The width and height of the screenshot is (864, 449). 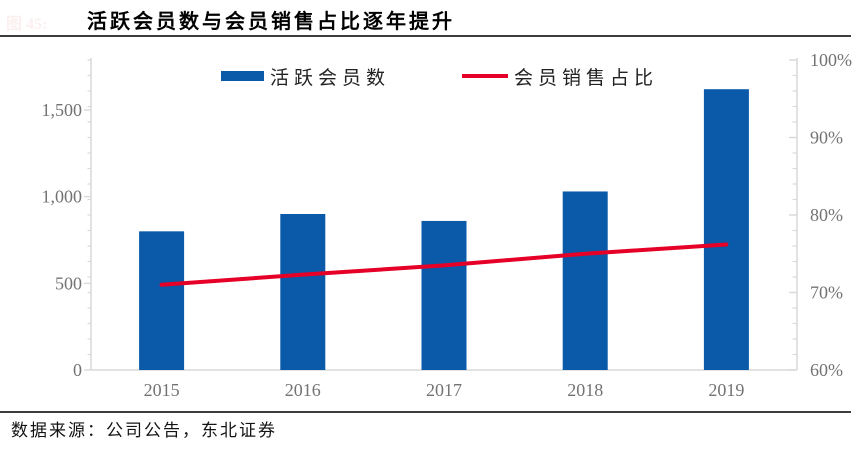 I want to click on bar-series-swatch-icon, so click(x=242, y=76).